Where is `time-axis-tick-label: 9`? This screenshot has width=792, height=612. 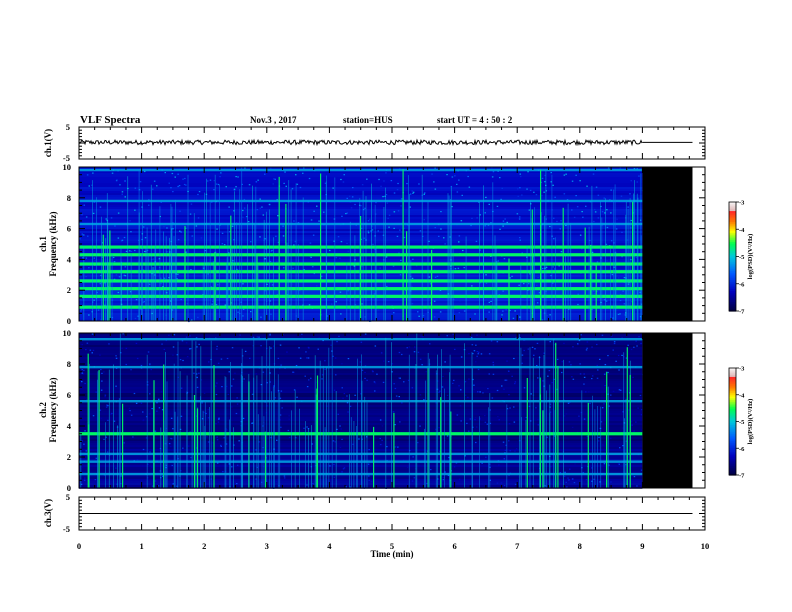 time-axis-tick-label: 9 is located at coordinates (642, 546).